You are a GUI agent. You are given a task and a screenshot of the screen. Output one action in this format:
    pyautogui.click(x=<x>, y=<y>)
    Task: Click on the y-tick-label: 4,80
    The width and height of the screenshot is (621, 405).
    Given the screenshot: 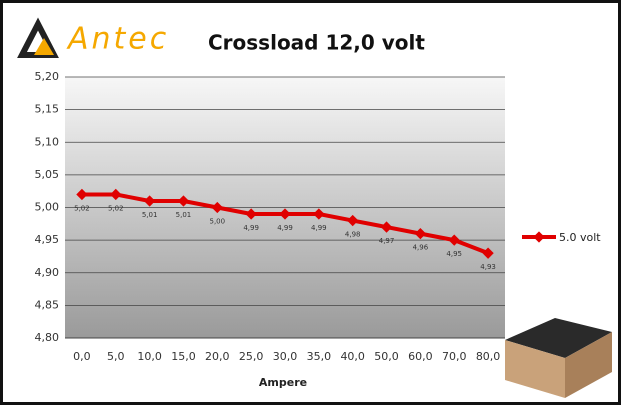 What is the action you would take?
    pyautogui.click(x=47, y=337)
    